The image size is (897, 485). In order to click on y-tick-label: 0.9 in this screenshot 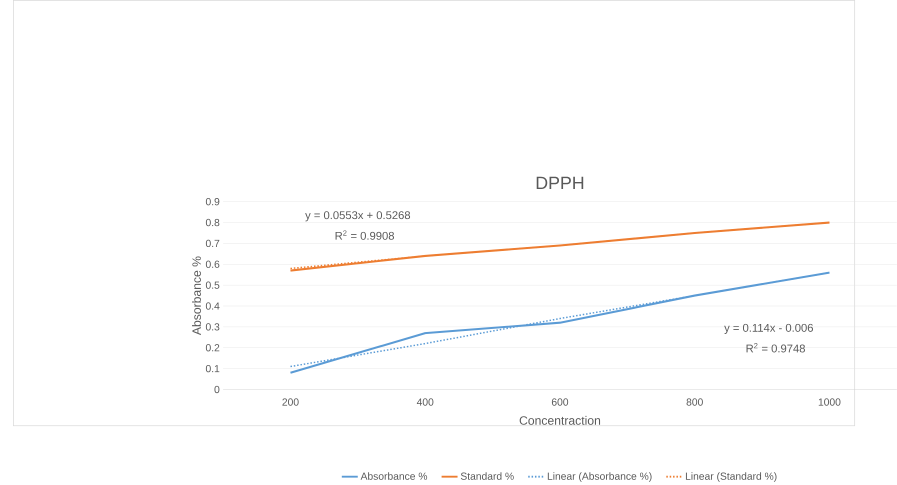, I will do `click(213, 202)`.